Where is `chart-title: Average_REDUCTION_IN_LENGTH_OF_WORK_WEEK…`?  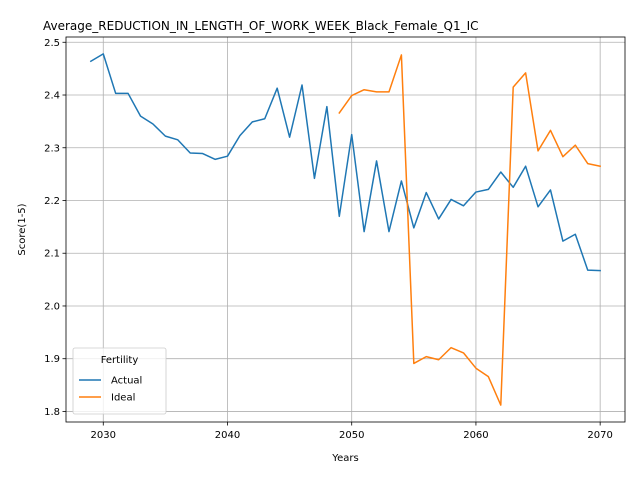
chart-title: Average_REDUCTION_IN_LENGTH_OF_WORK_WEEK… is located at coordinates (261, 26).